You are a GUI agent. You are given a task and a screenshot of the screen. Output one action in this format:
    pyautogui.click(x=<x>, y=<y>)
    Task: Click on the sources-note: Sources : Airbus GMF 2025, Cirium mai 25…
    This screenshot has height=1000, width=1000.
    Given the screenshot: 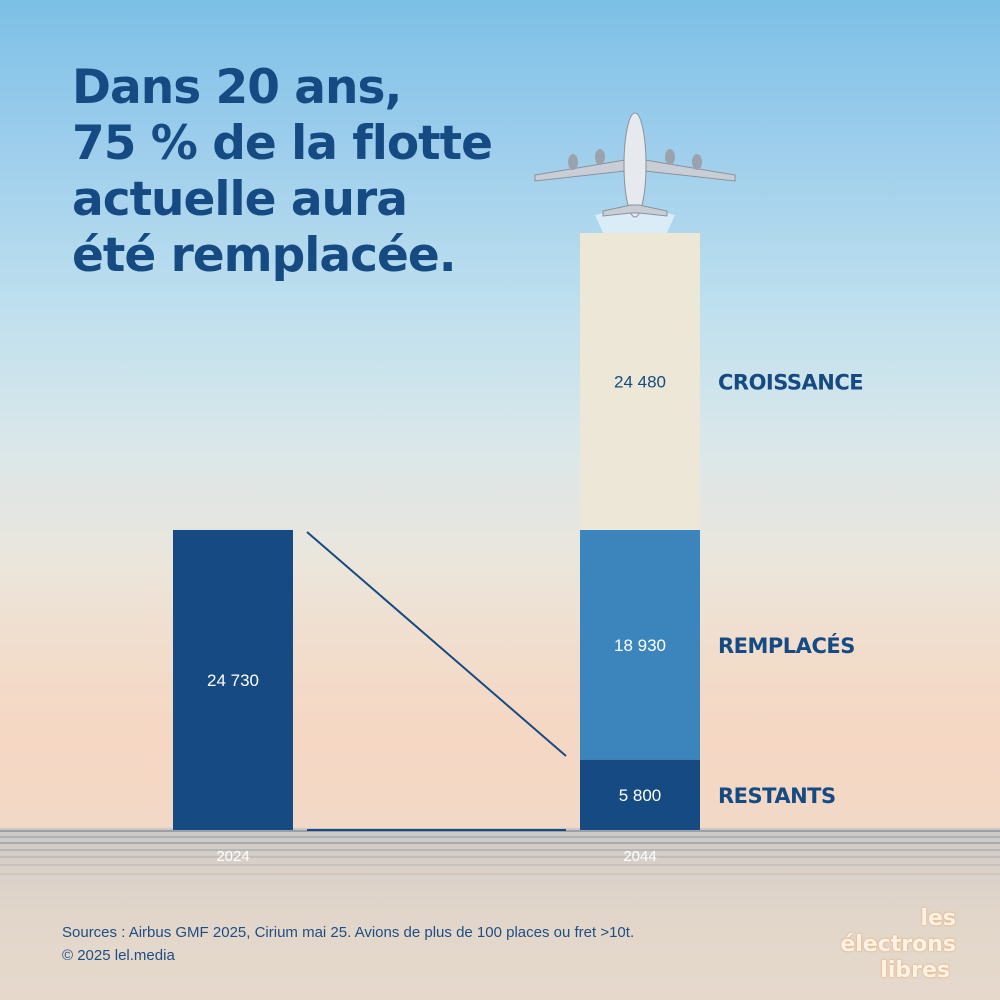 What is the action you would take?
    pyautogui.click(x=348, y=944)
    